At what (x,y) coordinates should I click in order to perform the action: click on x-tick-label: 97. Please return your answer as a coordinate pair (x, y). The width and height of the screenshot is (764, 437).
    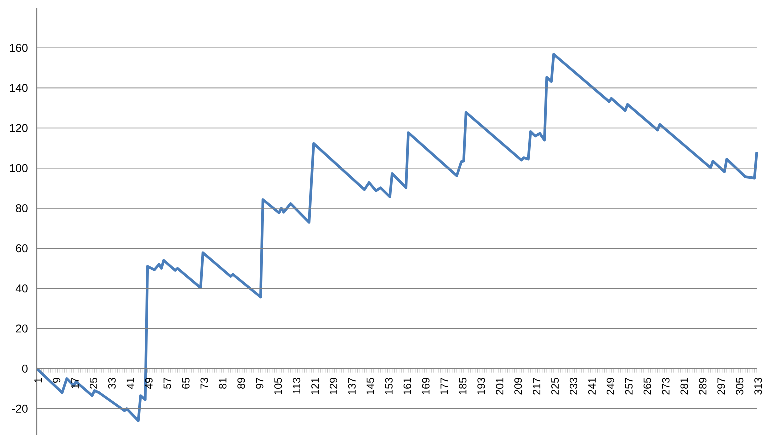
    Looking at the image, I should click on (260, 383).